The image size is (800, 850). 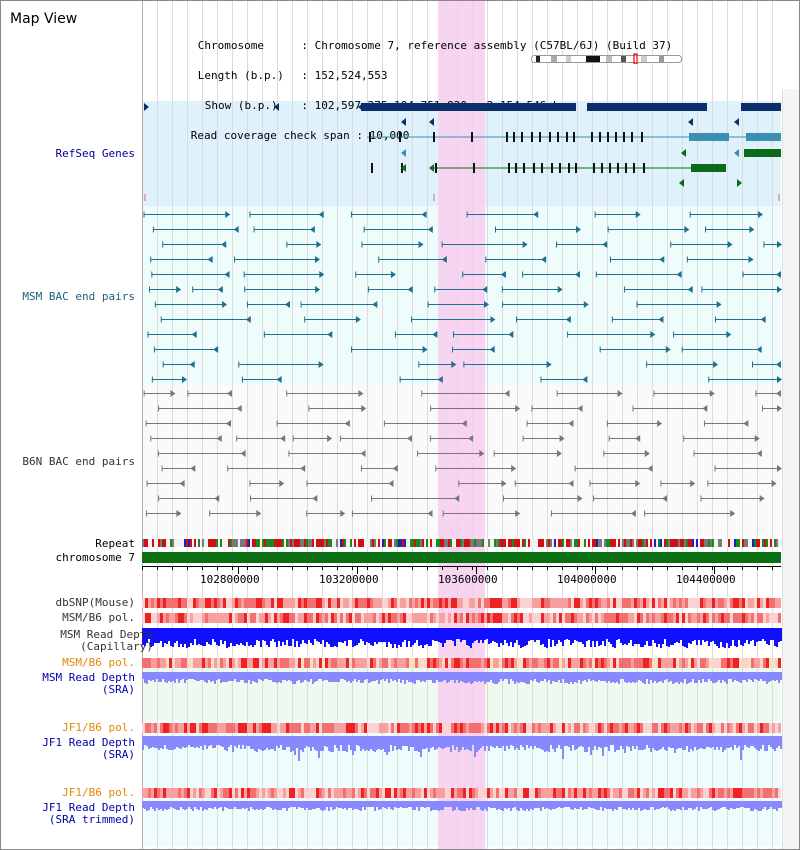 What do you see at coordinates (106, 640) in the screenshot?
I see `track-label-msm-depth-capillary: MSM Read Depth (Capillary)` at bounding box center [106, 640].